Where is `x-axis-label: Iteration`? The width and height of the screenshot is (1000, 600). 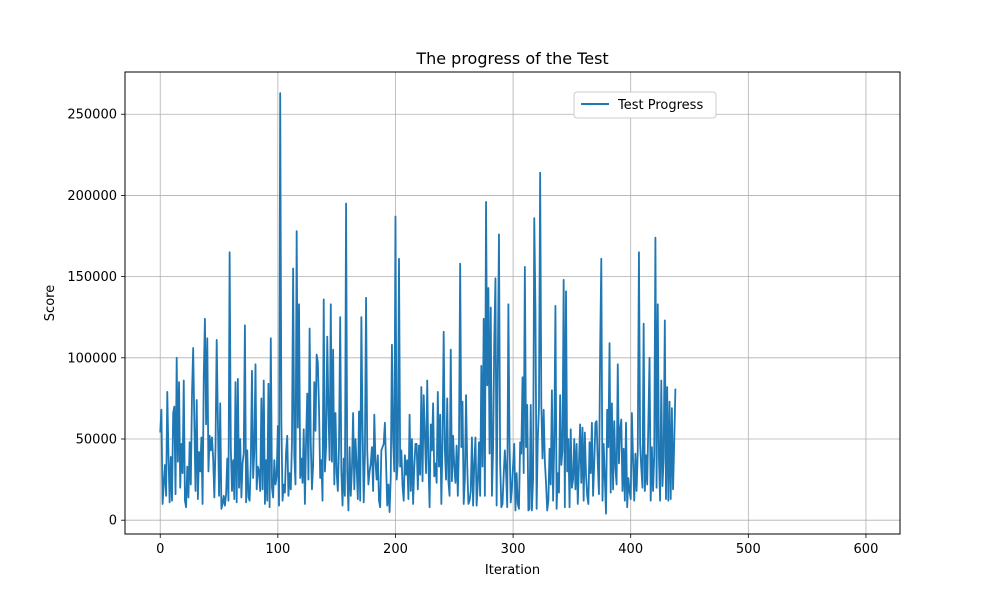 x-axis-label: Iteration is located at coordinates (512, 570).